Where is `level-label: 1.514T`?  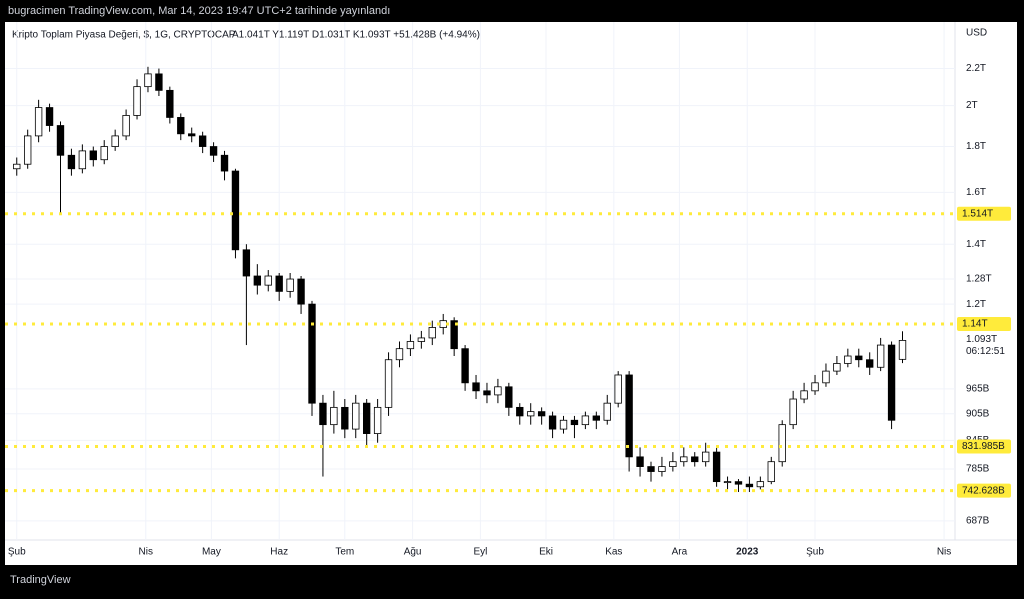 level-label: 1.514T is located at coordinates (977, 213).